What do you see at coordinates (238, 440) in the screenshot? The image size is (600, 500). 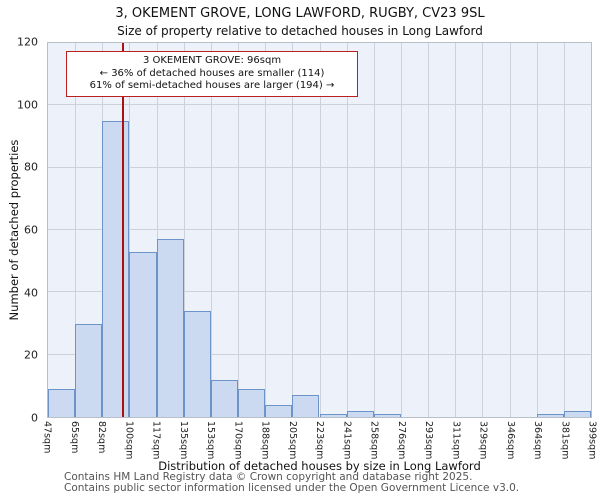 I see `x-tick-label: 170sqm` at bounding box center [238, 440].